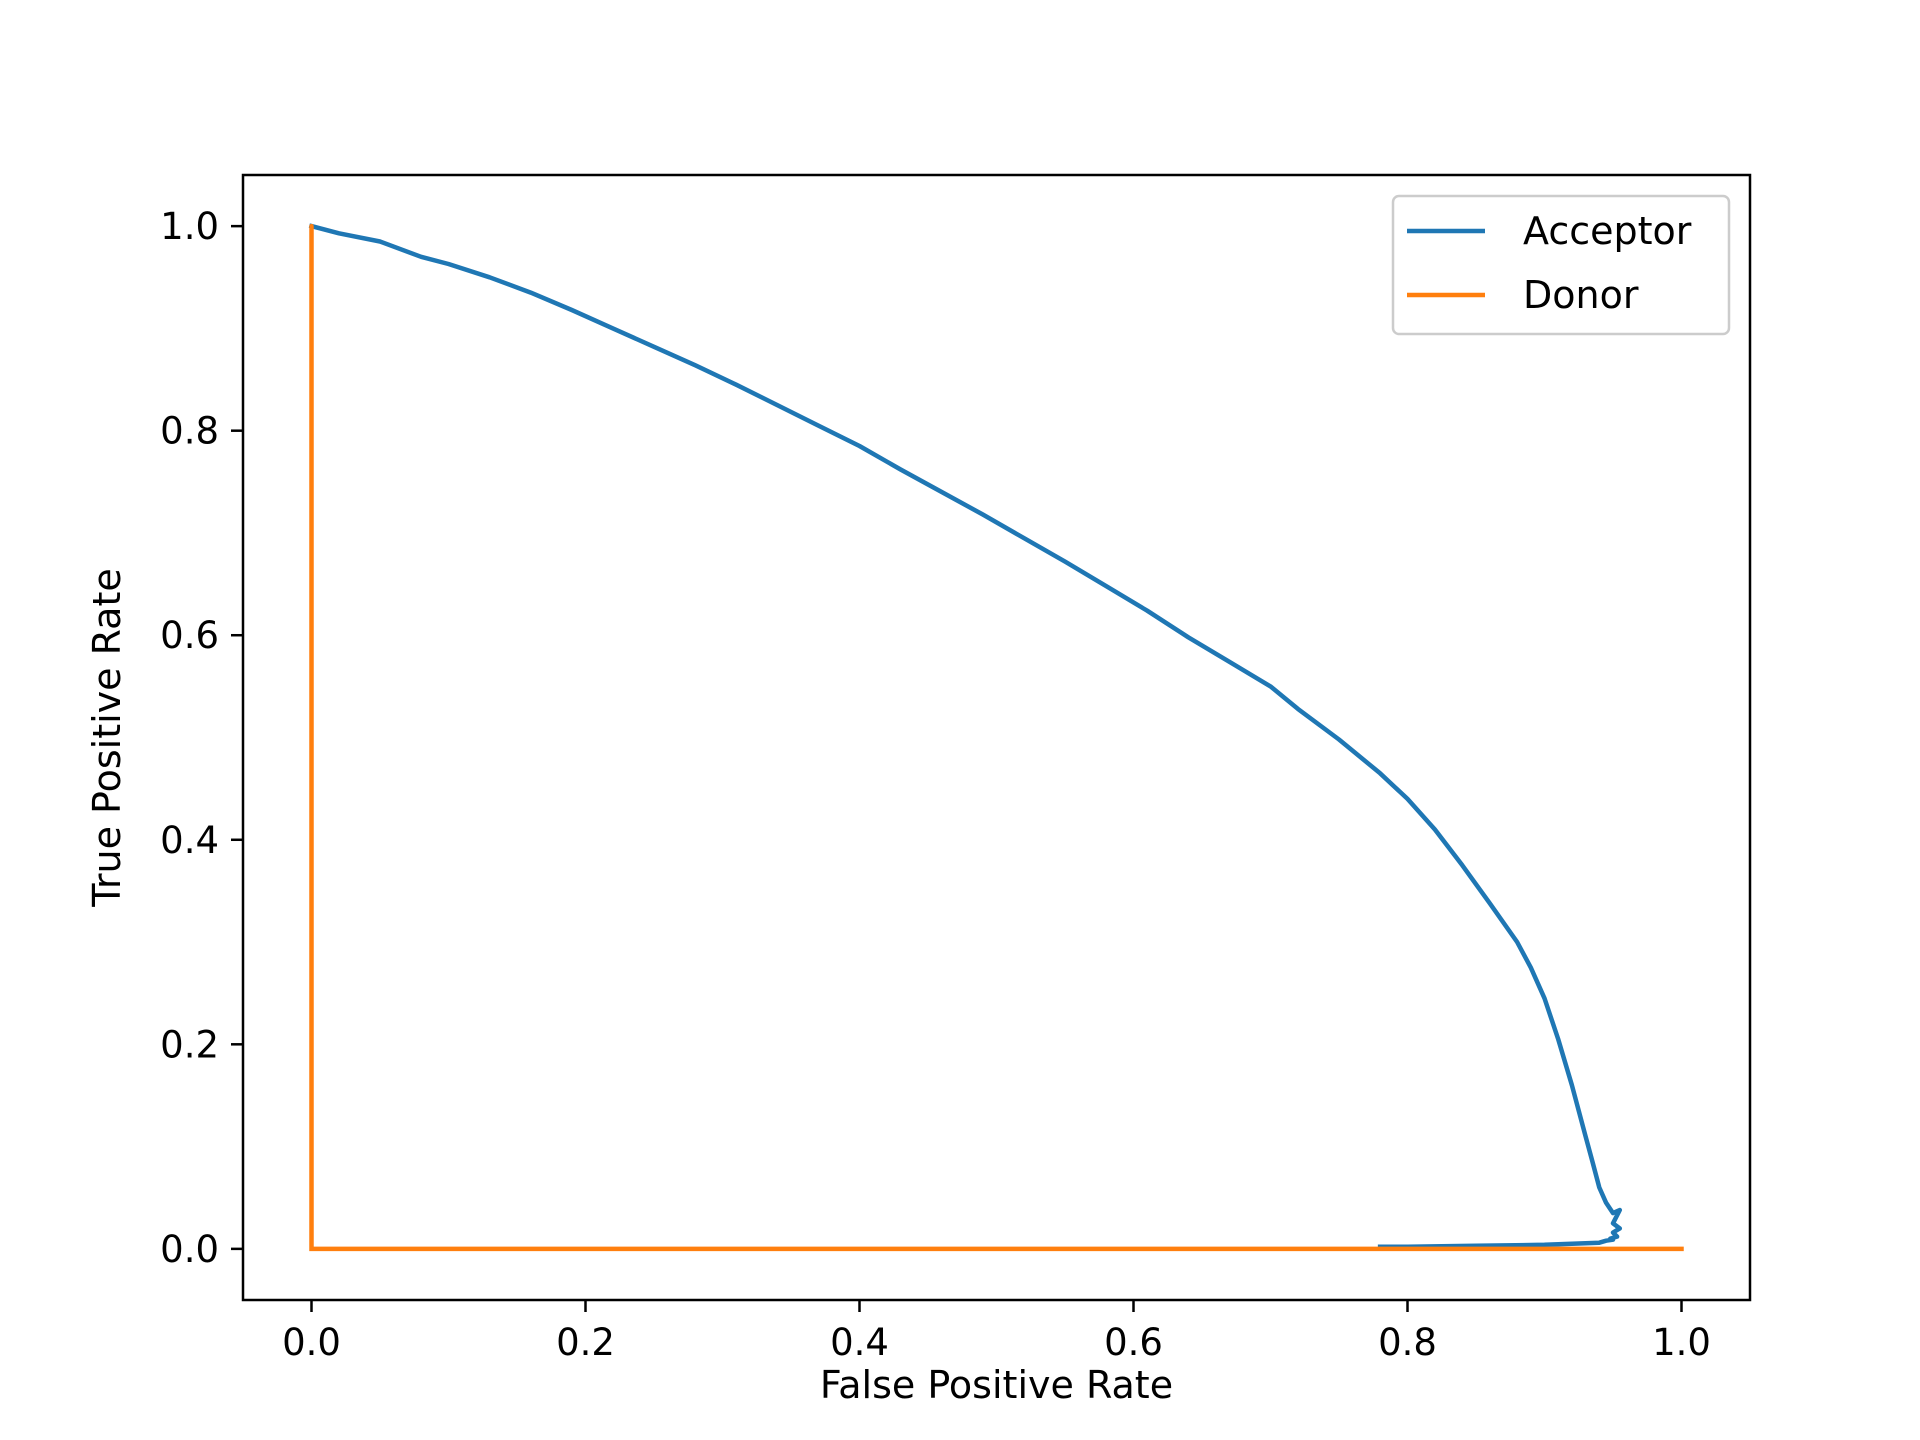  What do you see at coordinates (1607, 231) in the screenshot?
I see `legend-label-acceptor: Acceptor` at bounding box center [1607, 231].